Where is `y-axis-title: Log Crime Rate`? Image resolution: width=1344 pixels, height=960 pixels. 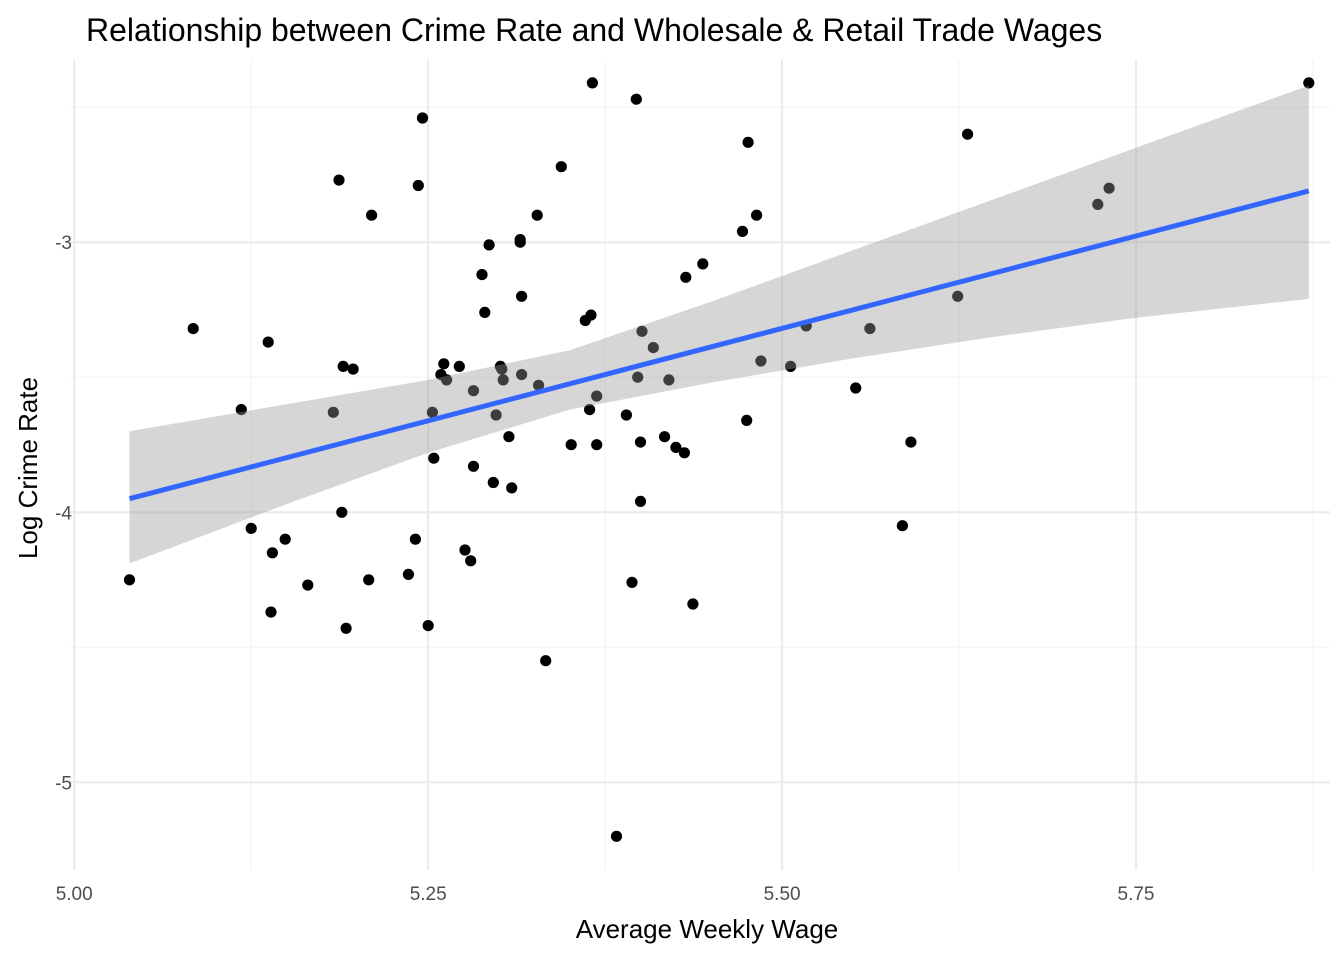
y-axis-title: Log Crime Rate is located at coordinates (28, 468).